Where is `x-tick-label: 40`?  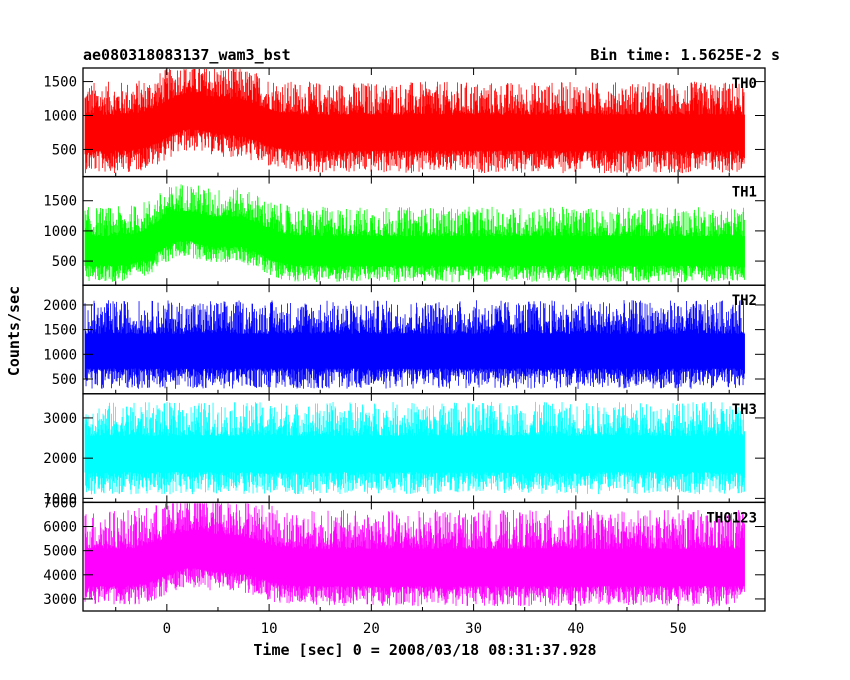
x-tick-label: 40 is located at coordinates (575, 629).